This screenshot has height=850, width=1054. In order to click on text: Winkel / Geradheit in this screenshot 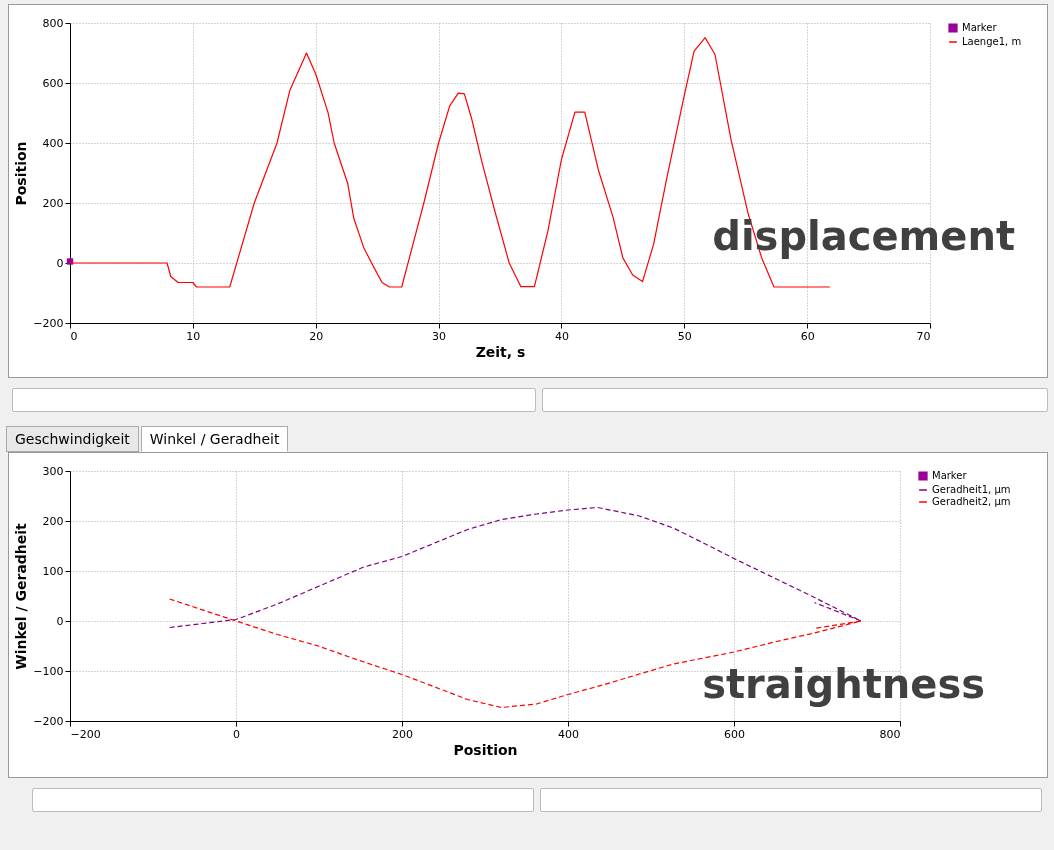, I will do `click(214, 439)`.